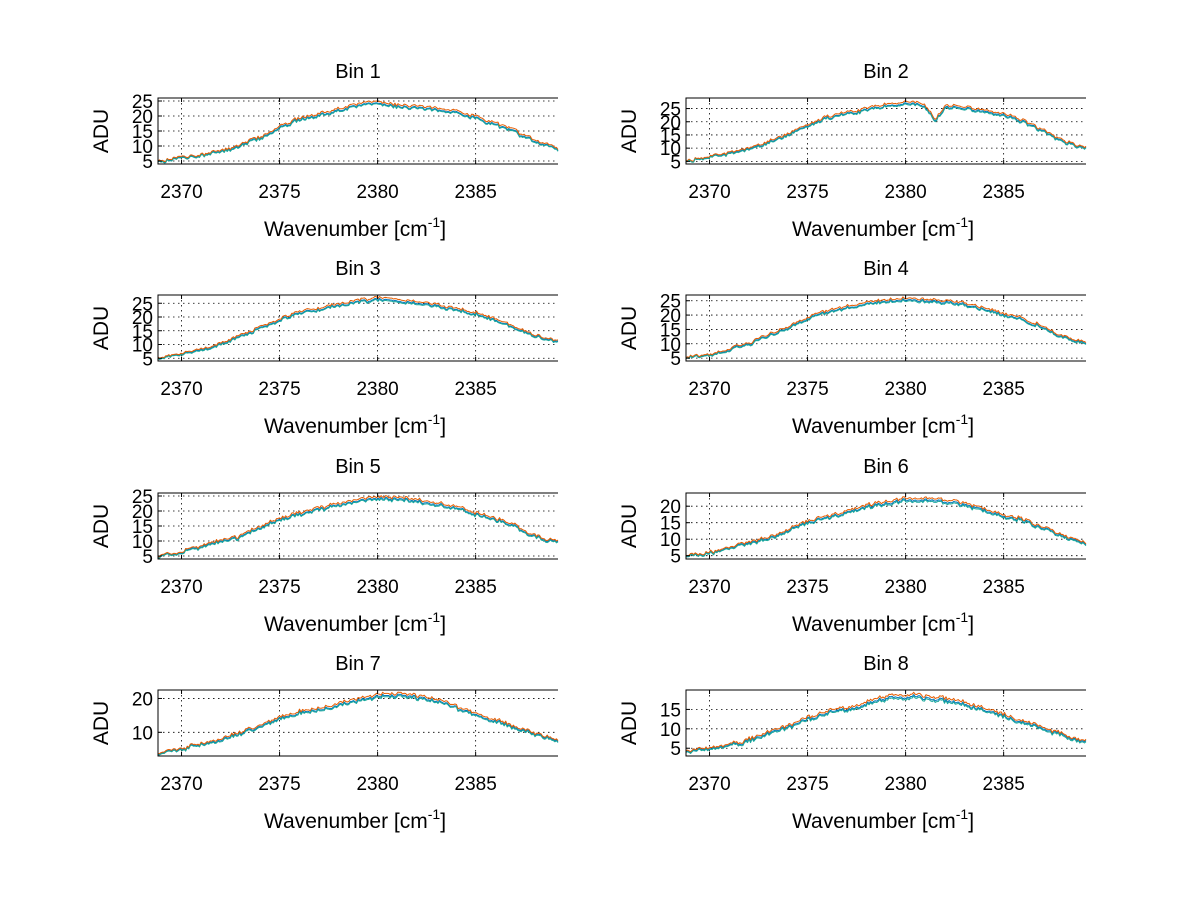  Describe the element at coordinates (886, 664) in the screenshot. I see `subplot-title: Bin 8` at that location.